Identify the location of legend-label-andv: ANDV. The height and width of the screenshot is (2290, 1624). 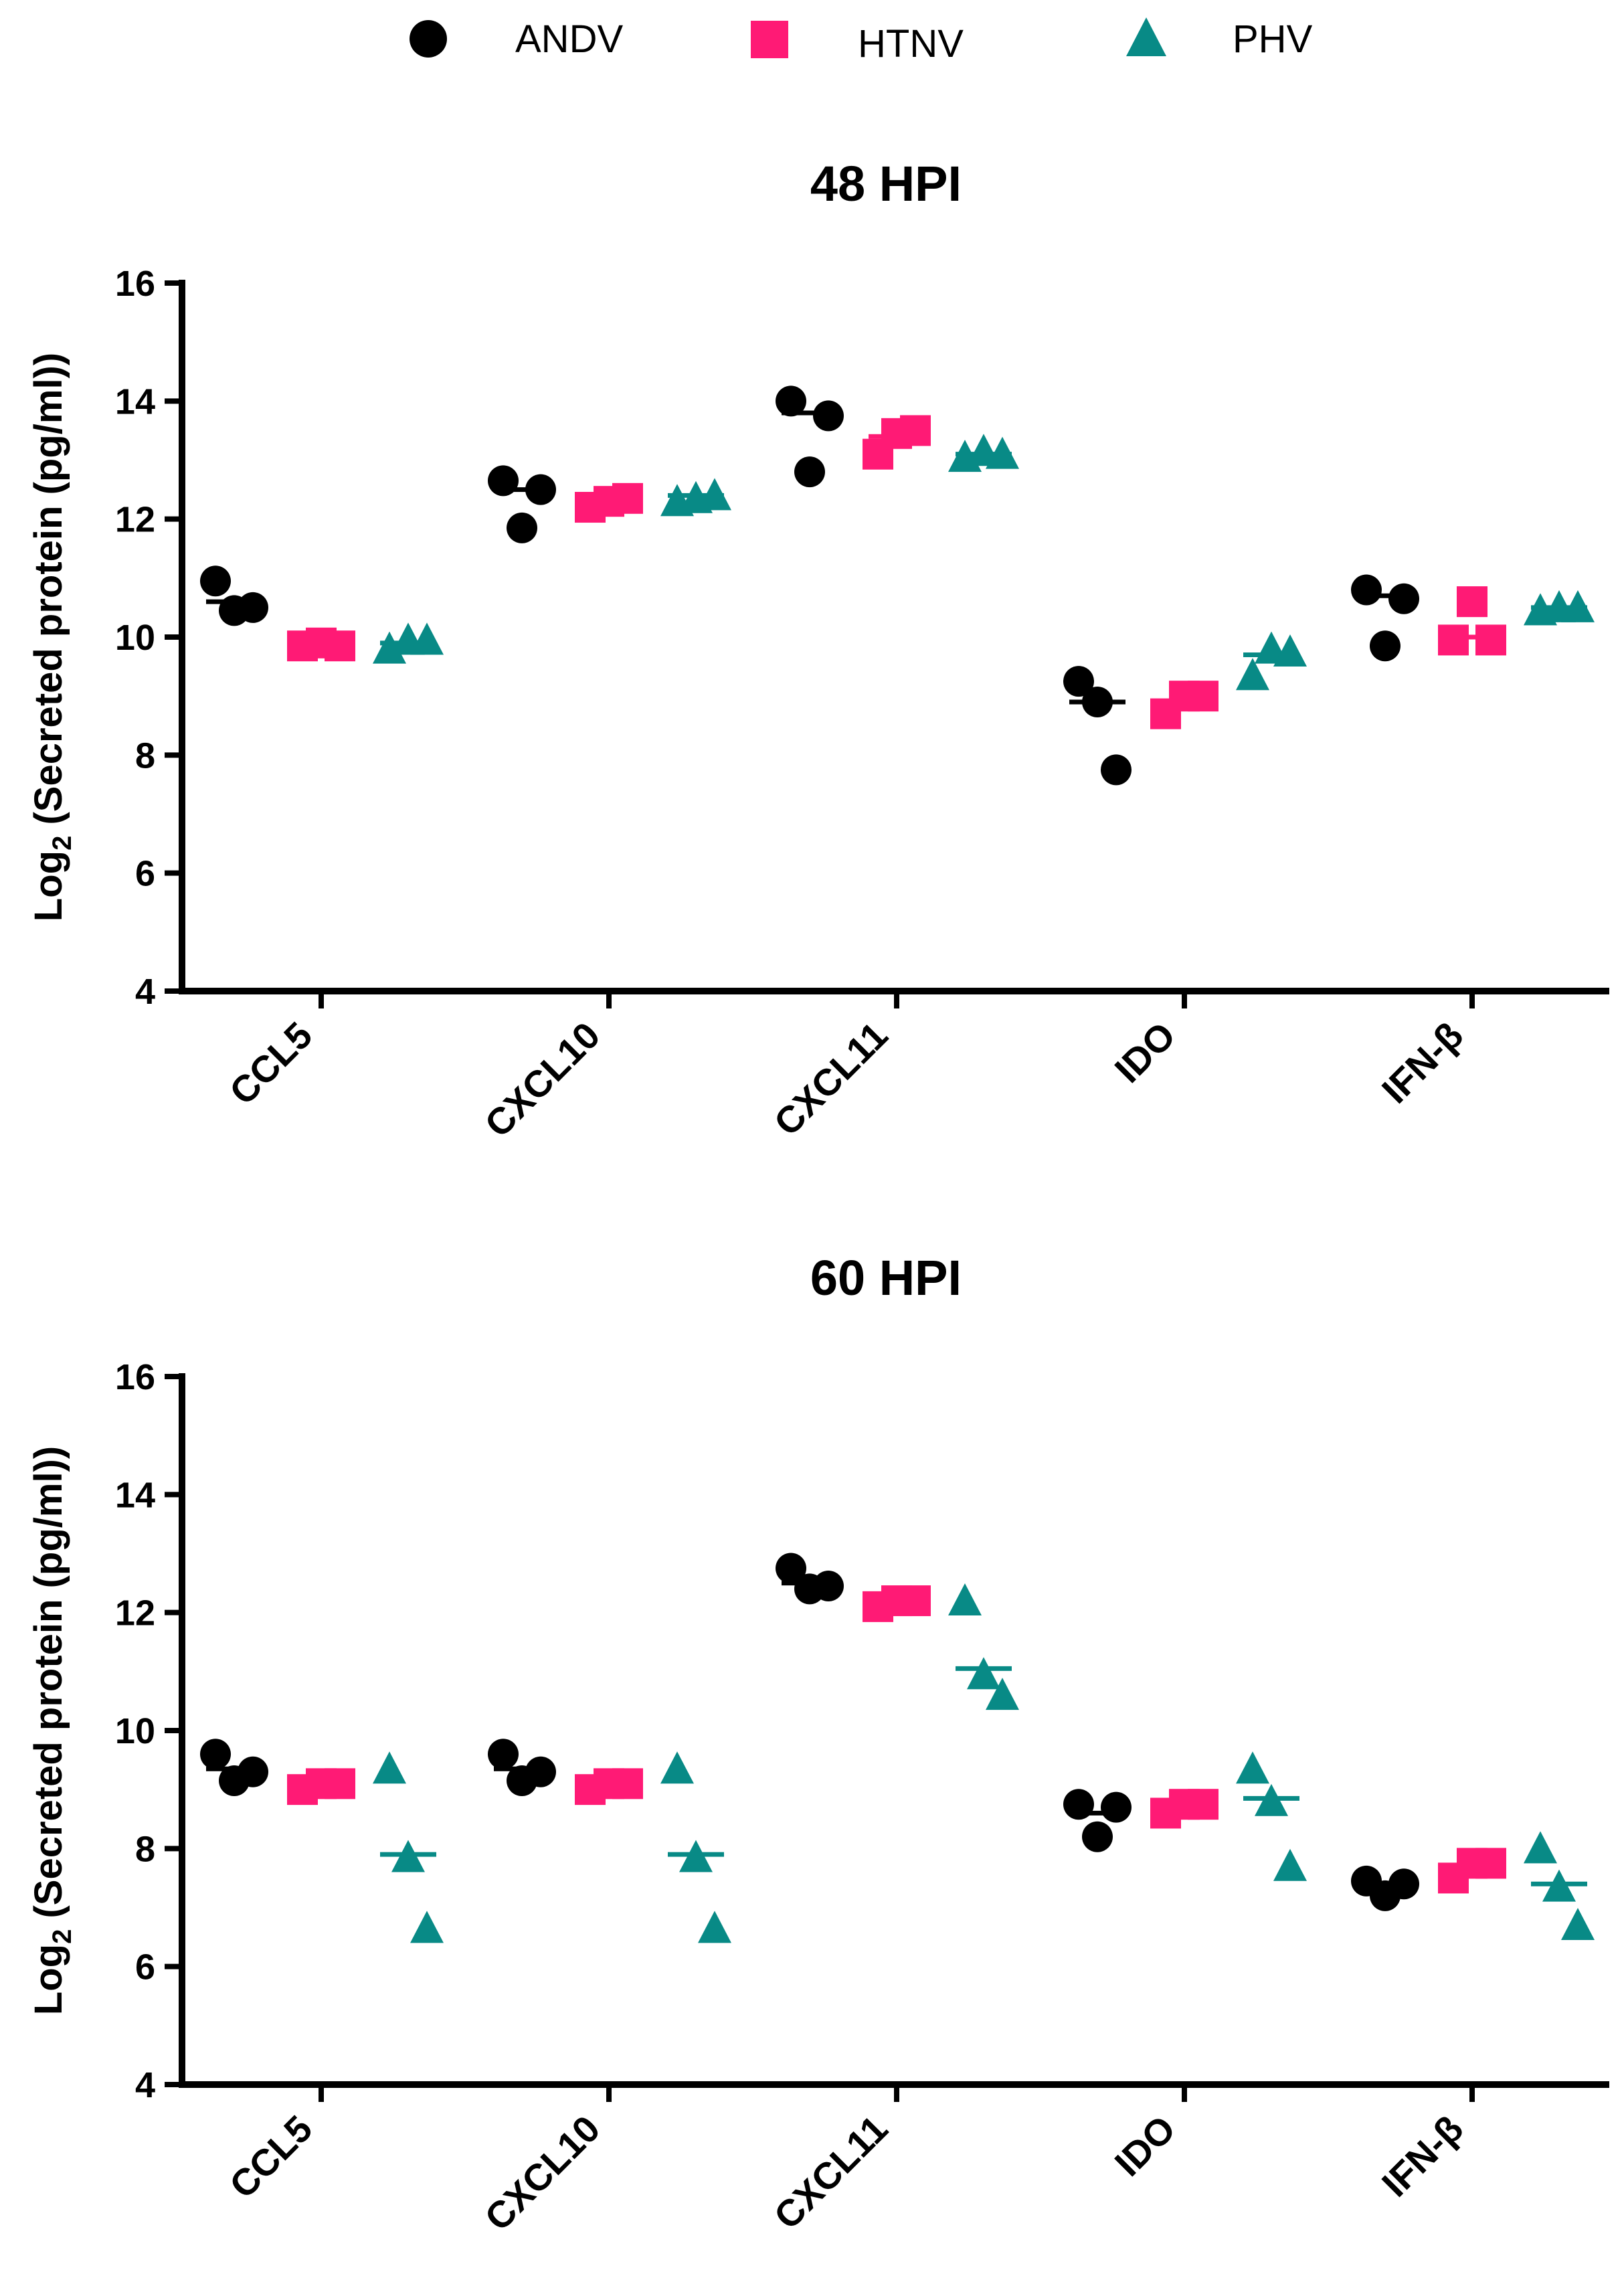
(569, 39).